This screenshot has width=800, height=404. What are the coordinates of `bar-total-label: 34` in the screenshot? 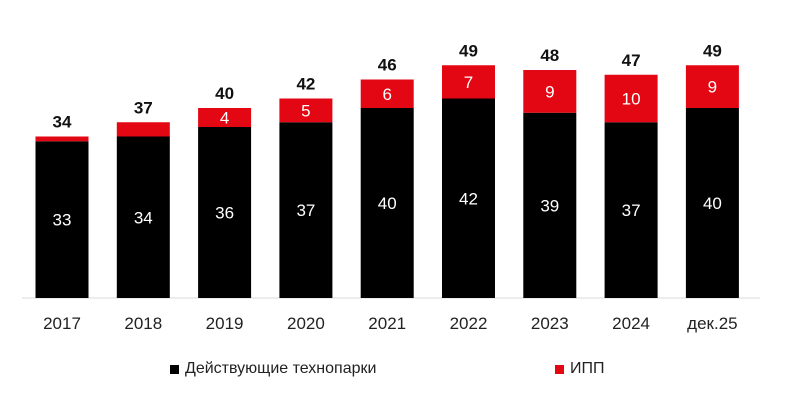 It's located at (62, 122).